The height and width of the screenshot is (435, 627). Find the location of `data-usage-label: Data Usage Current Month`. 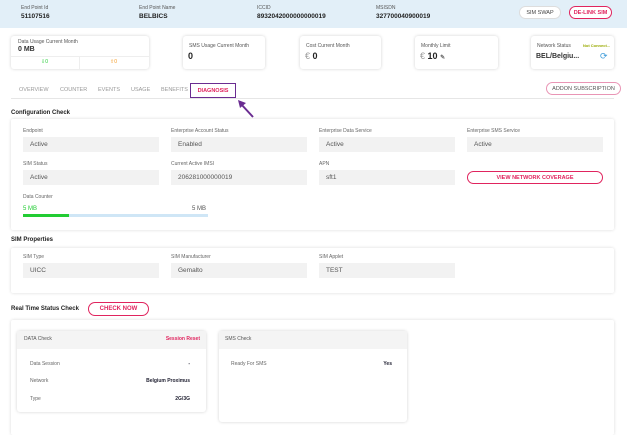

data-usage-label: Data Usage Current Month is located at coordinates (48, 42).